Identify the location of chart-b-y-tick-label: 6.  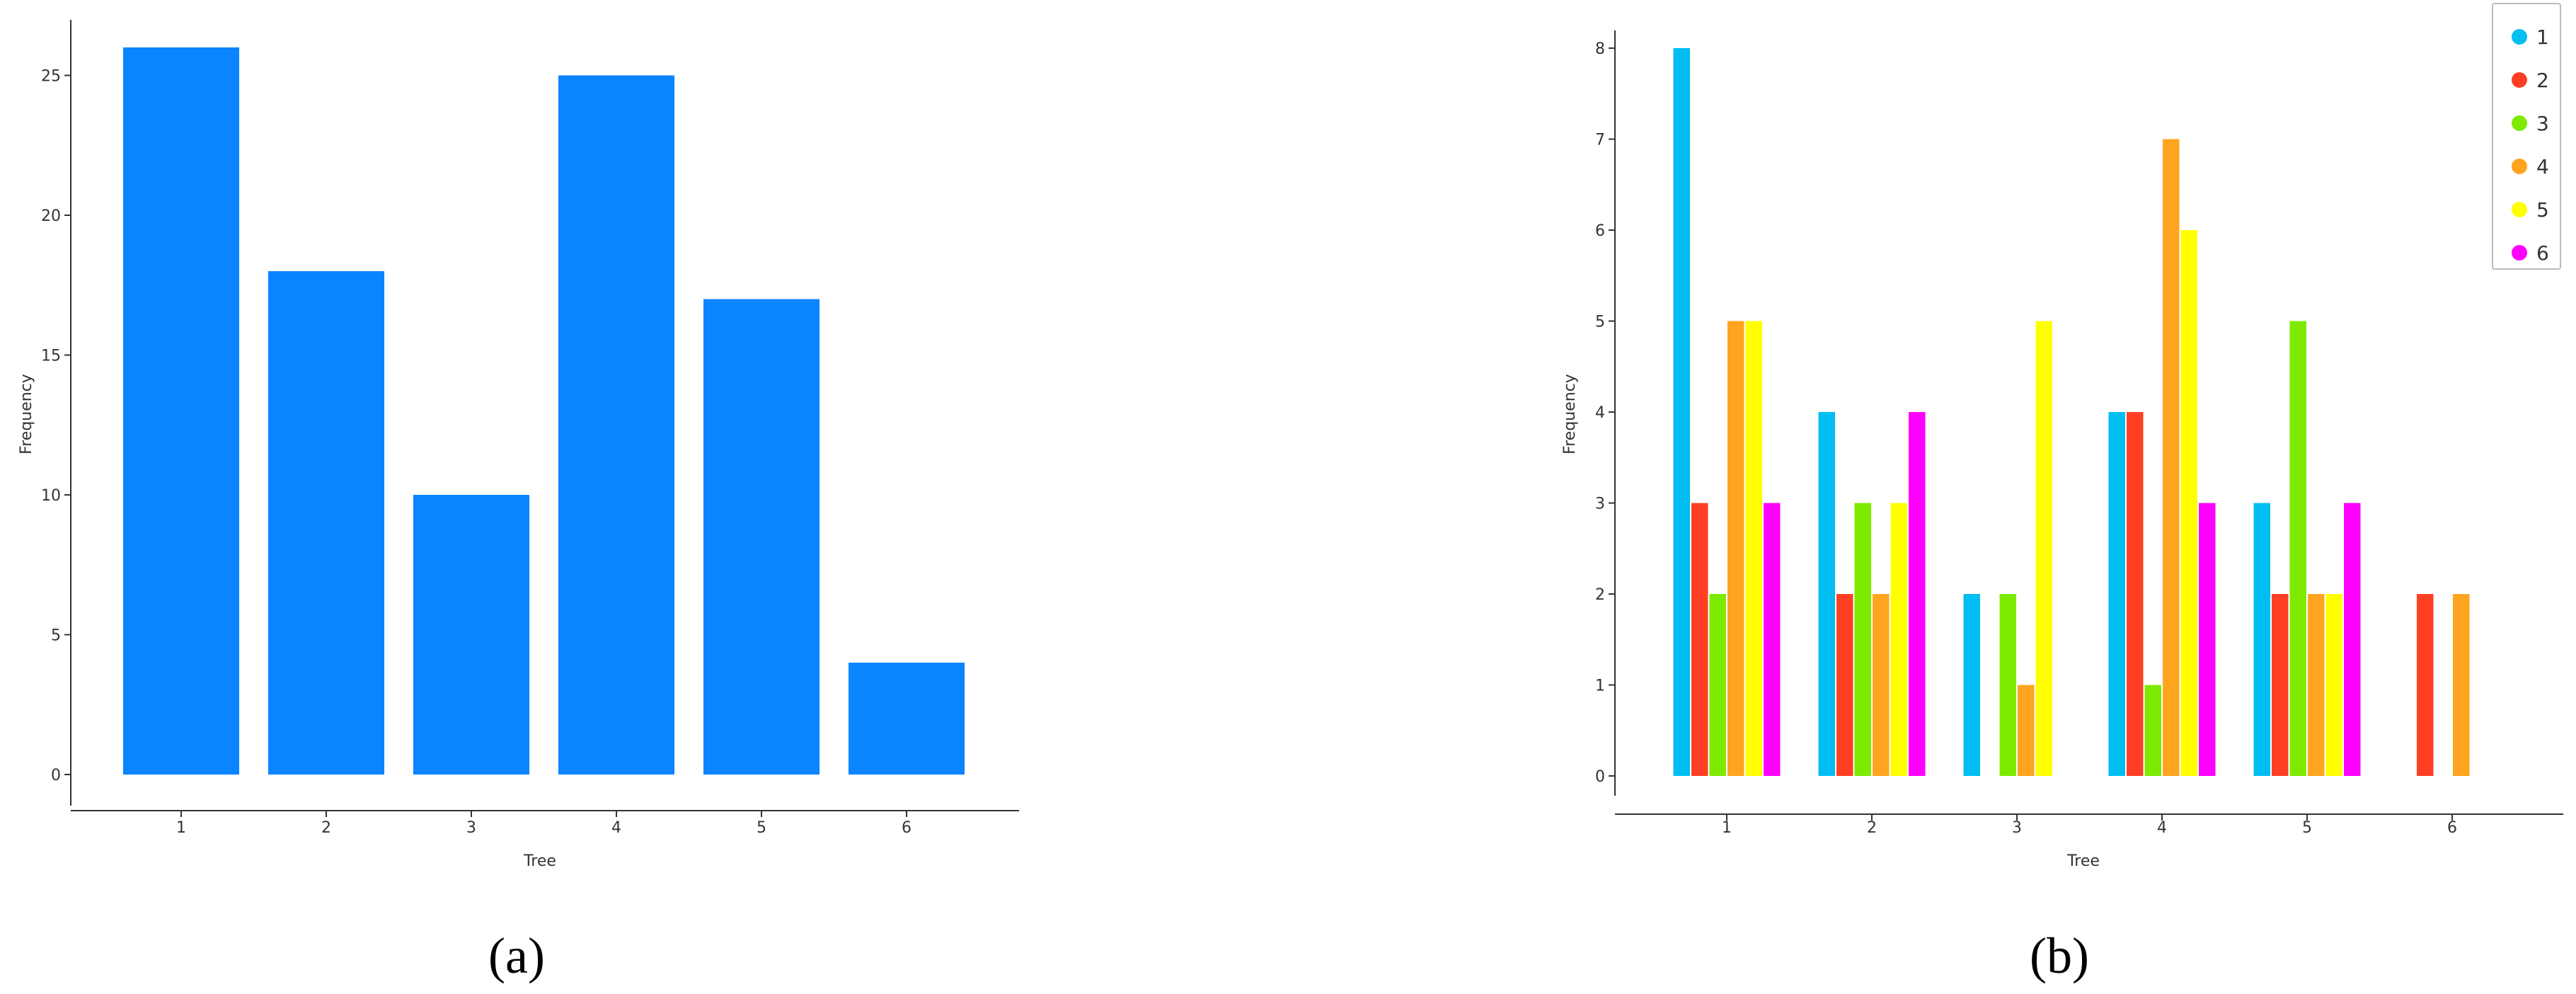
(1600, 231).